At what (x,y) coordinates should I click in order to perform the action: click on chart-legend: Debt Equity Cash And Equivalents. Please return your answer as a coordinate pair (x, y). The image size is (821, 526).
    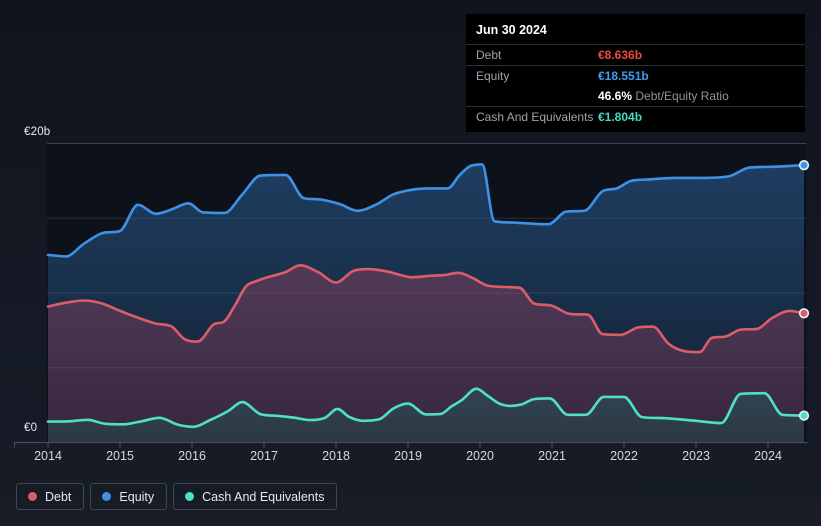
    Looking at the image, I should click on (177, 496).